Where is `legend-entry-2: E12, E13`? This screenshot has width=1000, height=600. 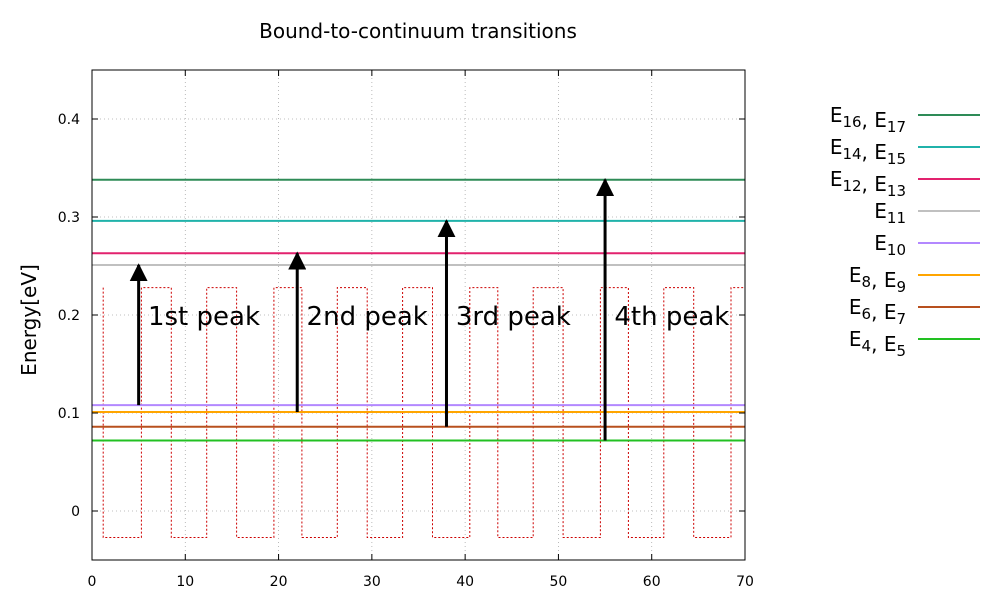
legend-entry-2: E12, E13 is located at coordinates (868, 183).